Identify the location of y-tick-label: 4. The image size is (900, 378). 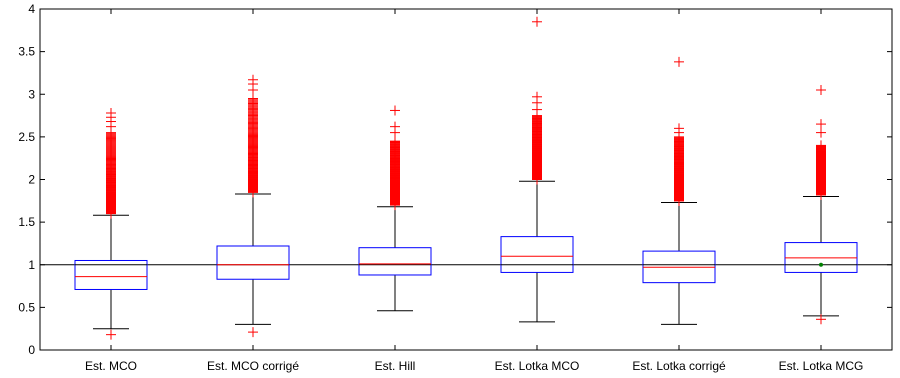
(31, 9).